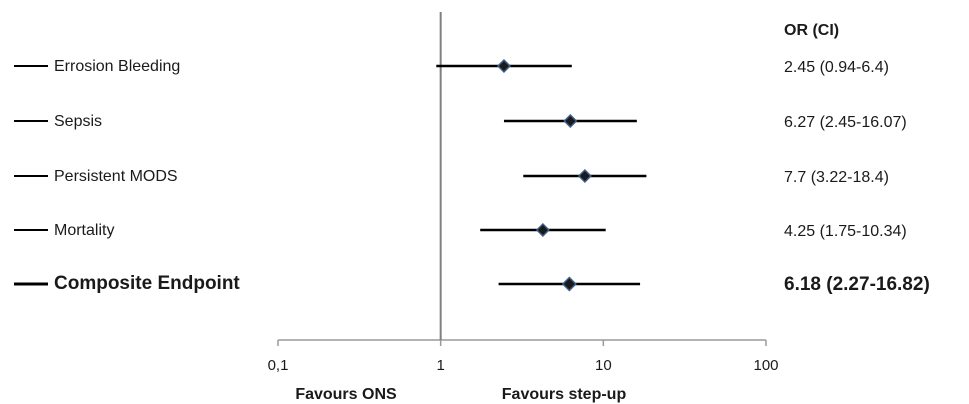 This screenshot has height=404, width=969. Describe the element at coordinates (564, 394) in the screenshot. I see `favours-right-label: Favours step-up` at that location.